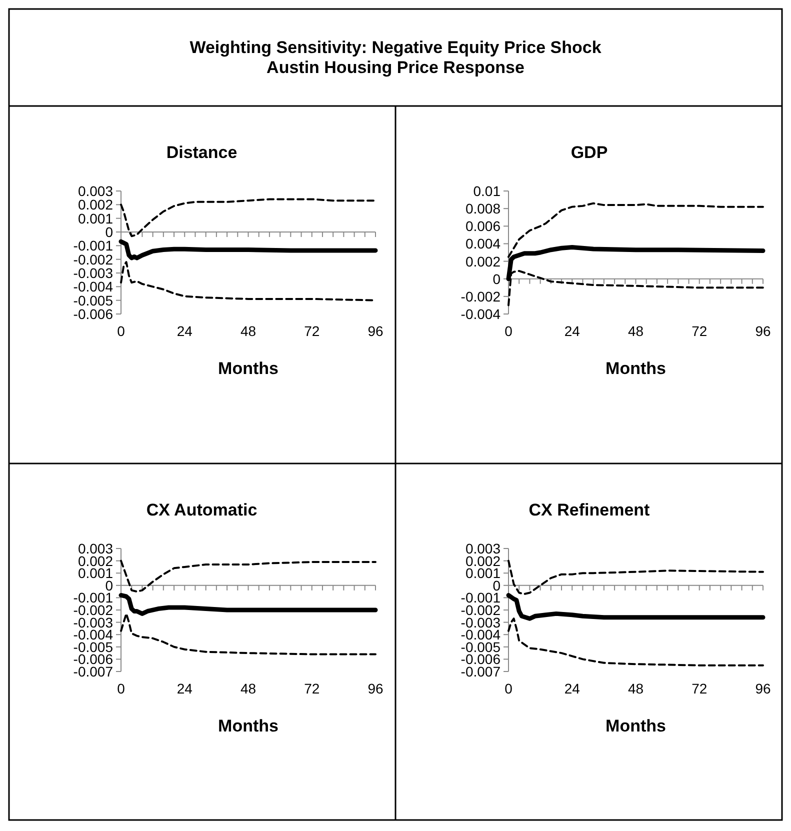  What do you see at coordinates (483, 244) in the screenshot?
I see `y-tick-label: 0.004` at bounding box center [483, 244].